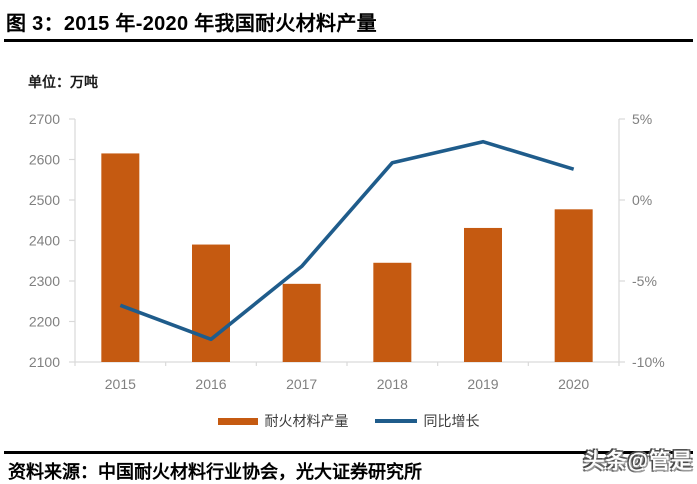 The image size is (697, 484). I want to click on legend-item-production: 耐火材料产量, so click(283, 421).